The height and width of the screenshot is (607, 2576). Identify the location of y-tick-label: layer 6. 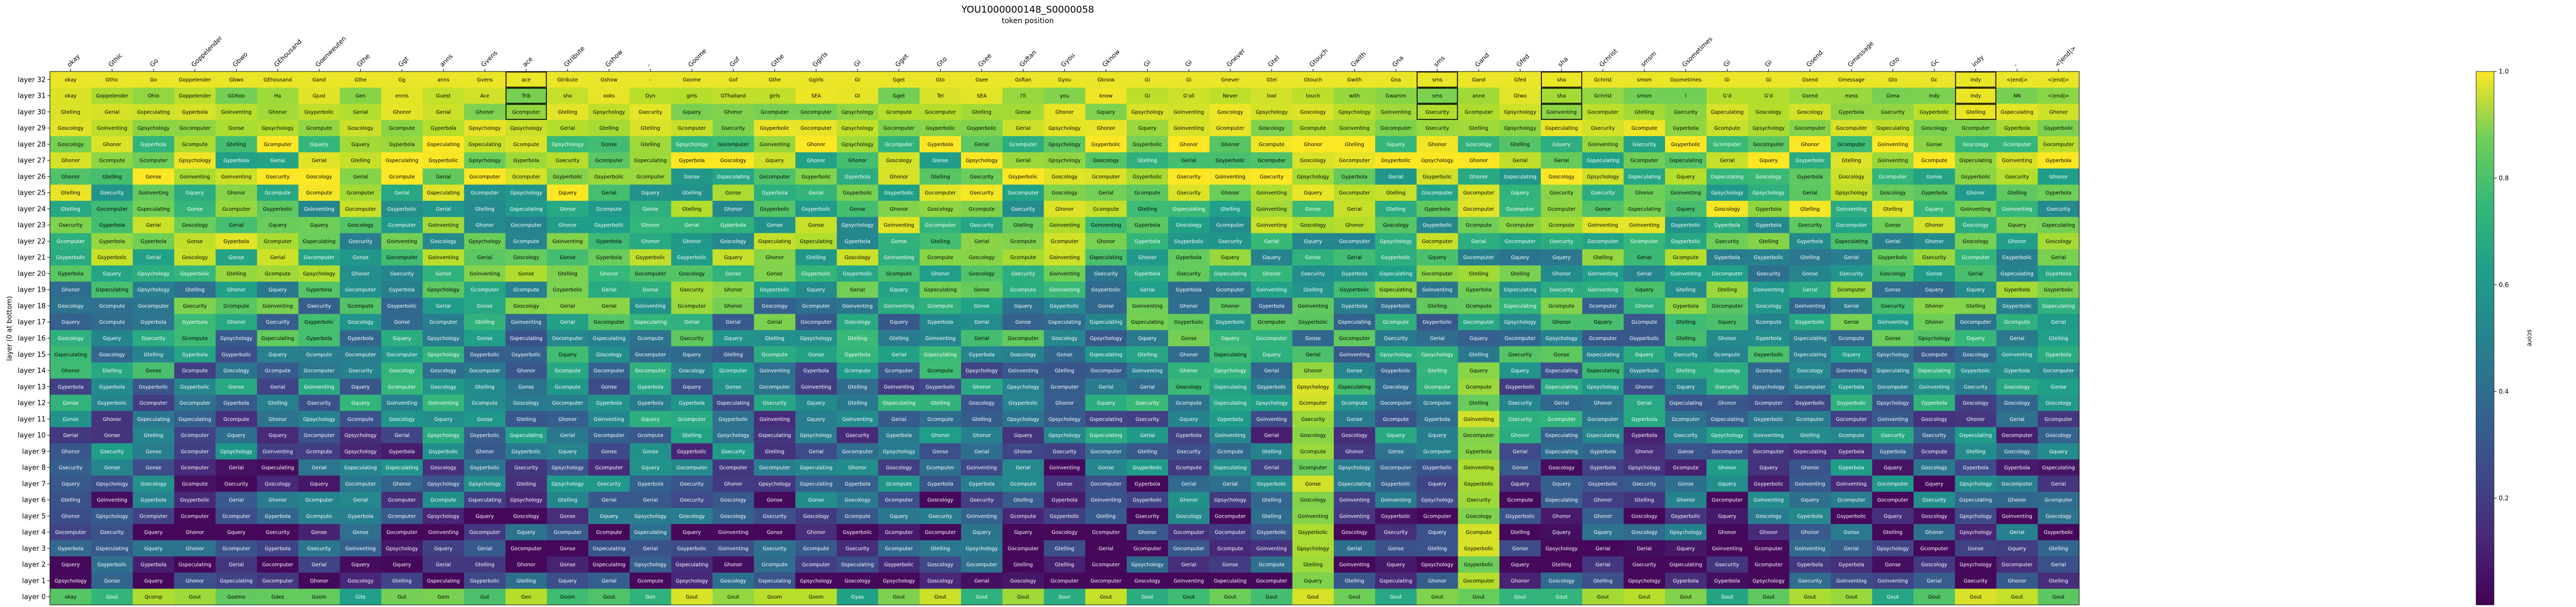
(34, 501).